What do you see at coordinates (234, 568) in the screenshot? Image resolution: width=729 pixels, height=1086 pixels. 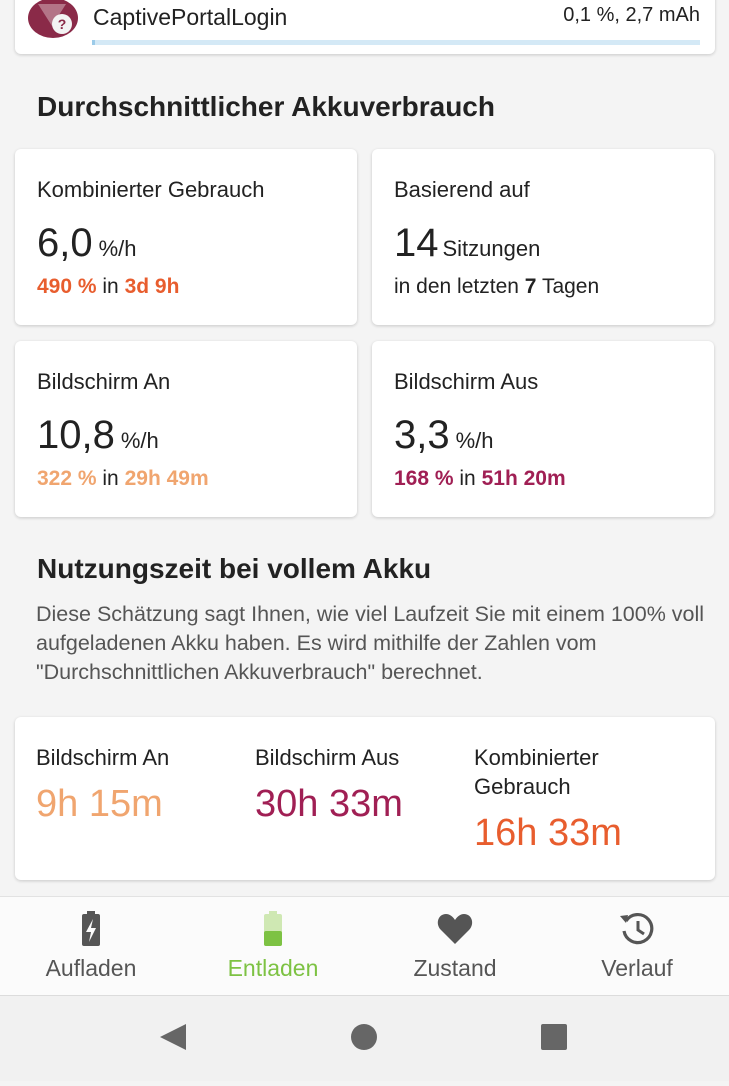 I see `full-charge-title: Nutzungszeit bei vollem Akku` at bounding box center [234, 568].